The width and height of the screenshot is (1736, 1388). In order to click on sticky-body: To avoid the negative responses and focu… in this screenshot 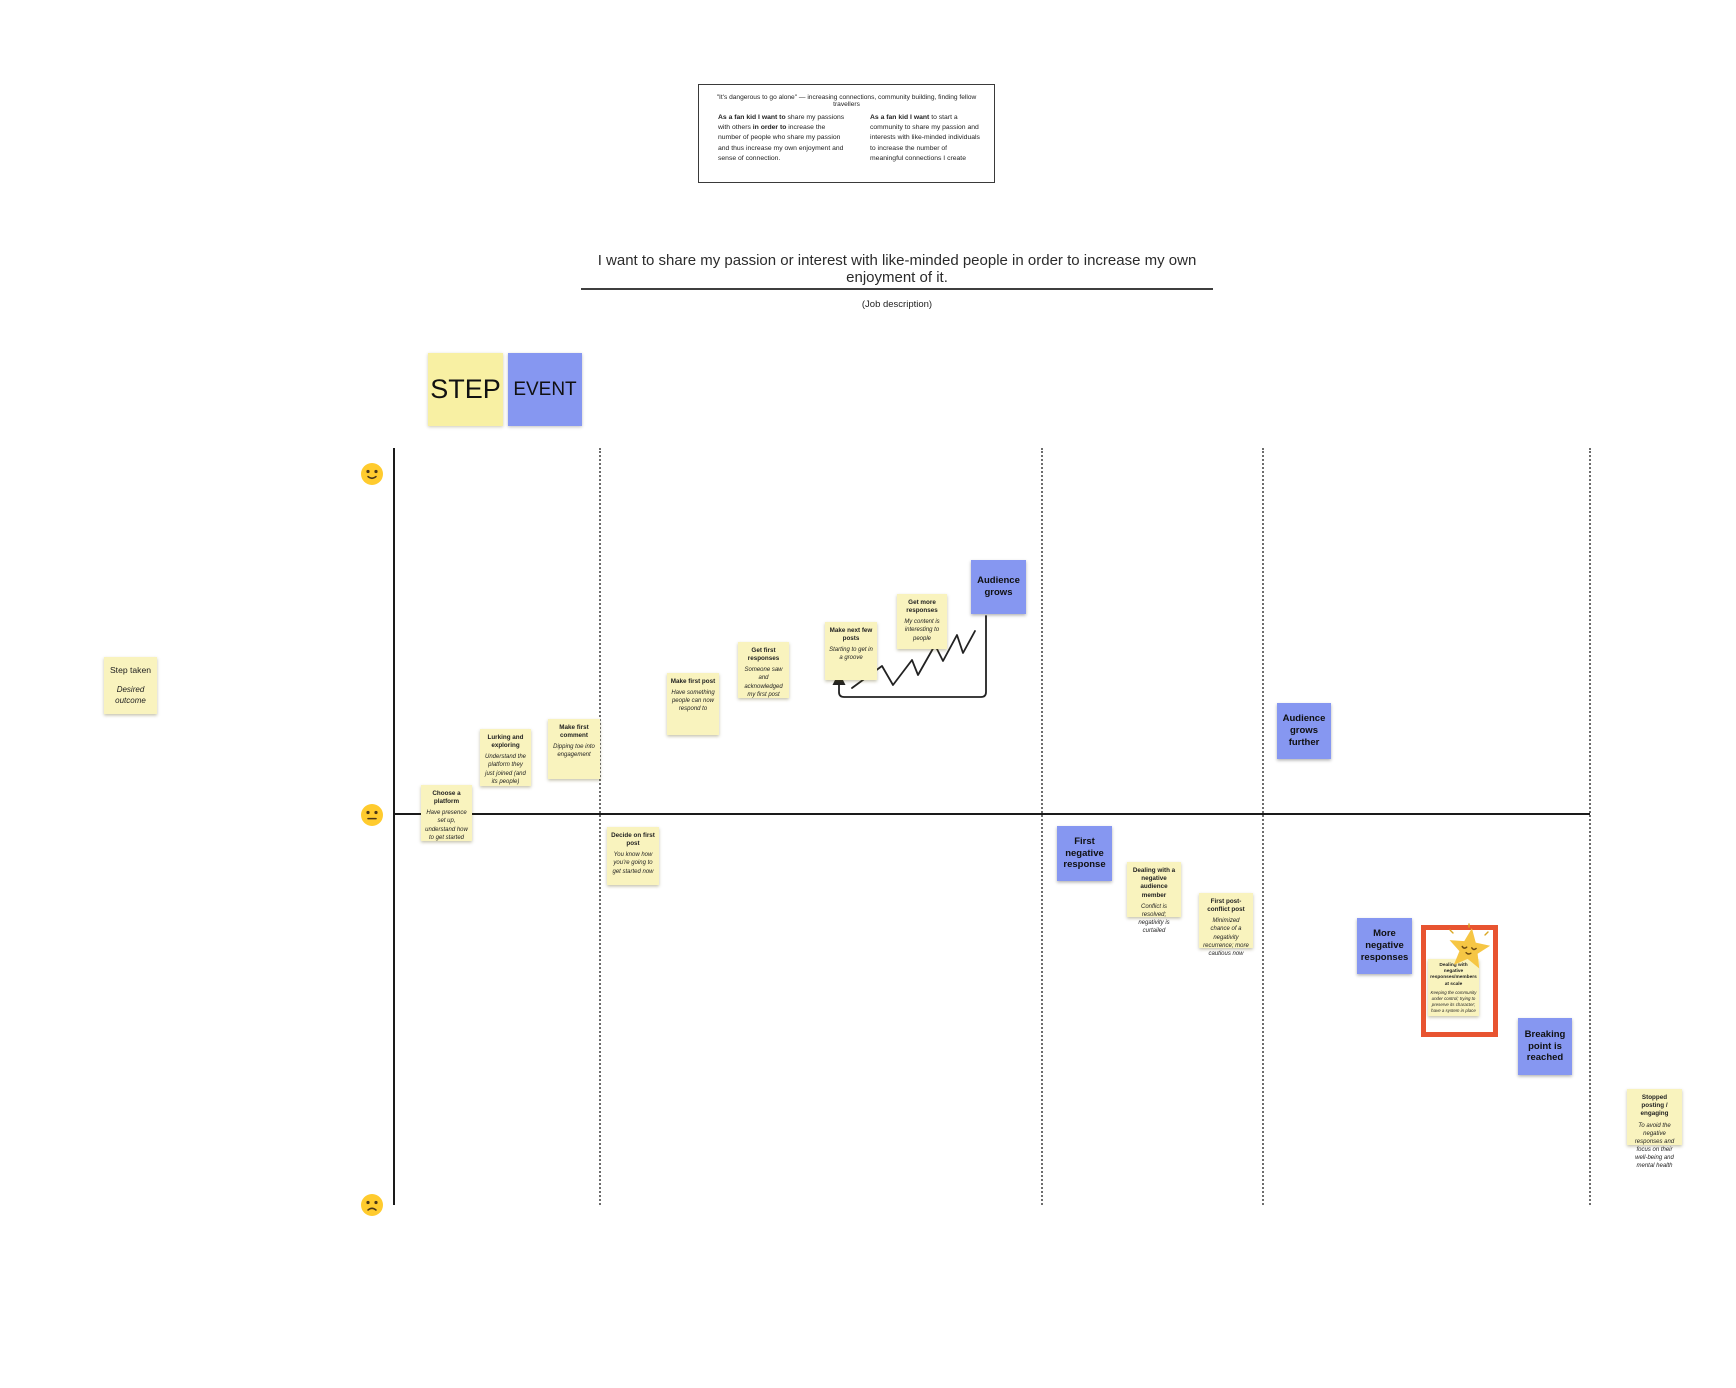, I will do `click(1654, 1145)`.